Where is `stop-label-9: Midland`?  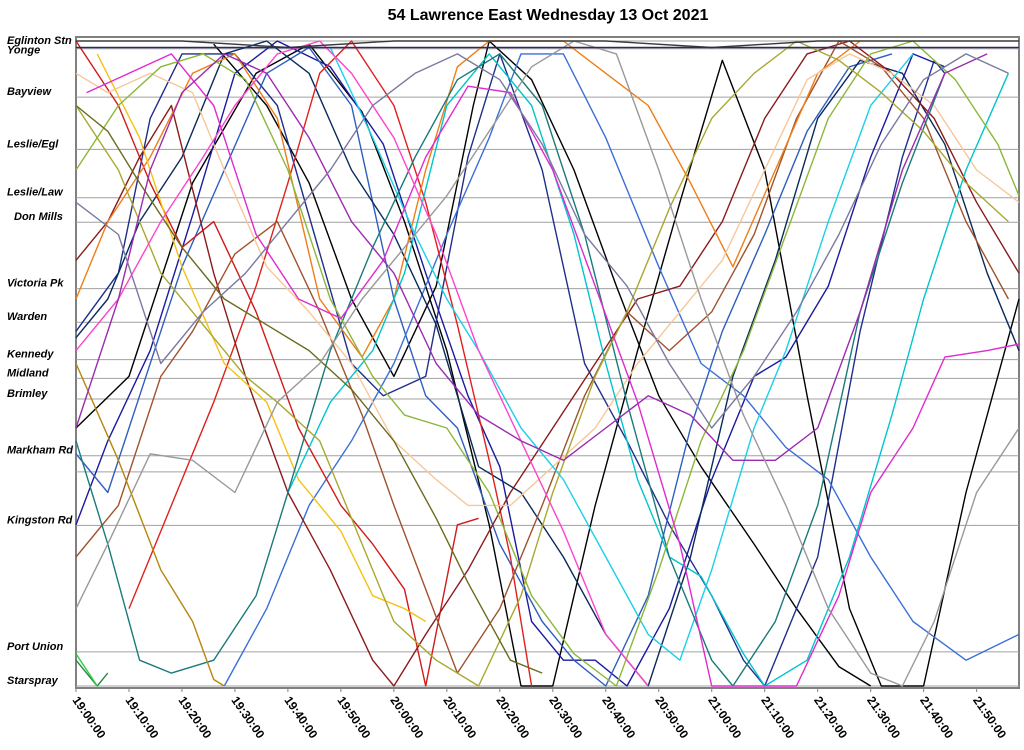 stop-label-9: Midland is located at coordinates (28, 373).